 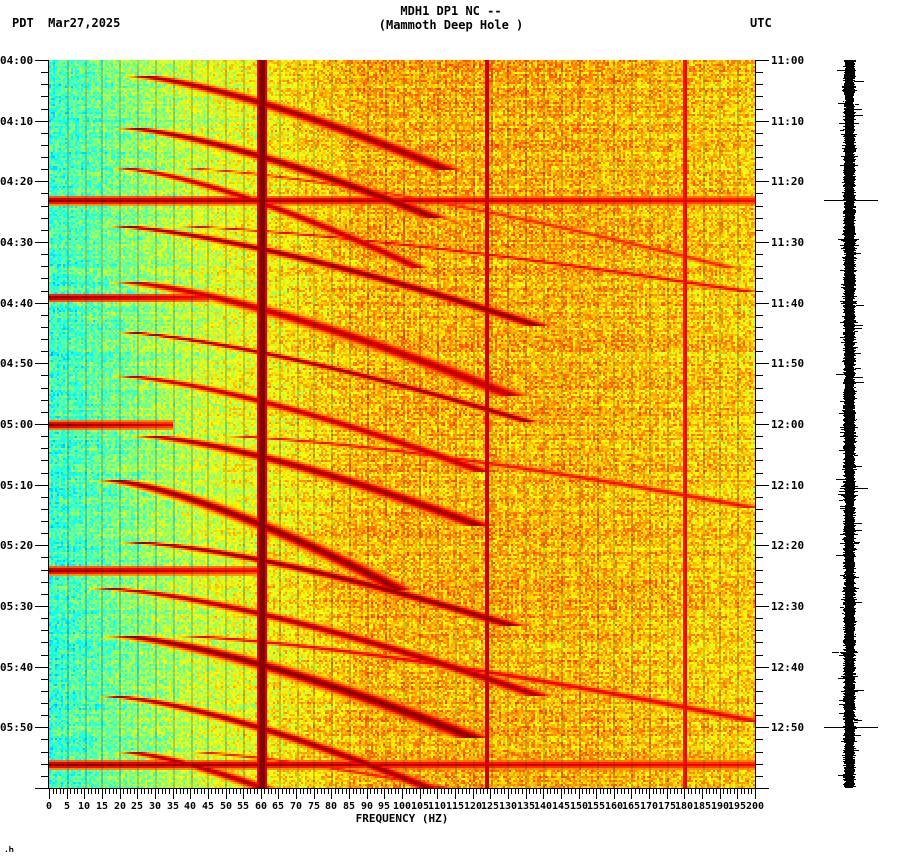 I want to click on frequency-tick-label: 5, so click(x=67, y=806).